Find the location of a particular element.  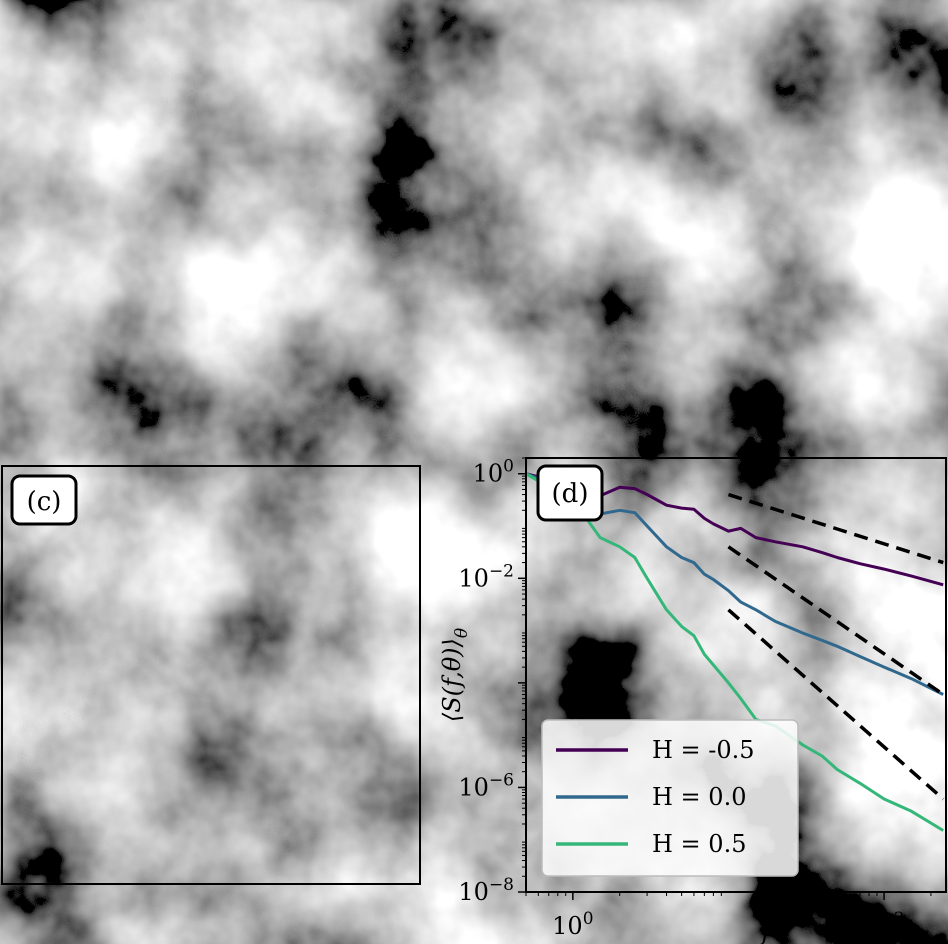

panel-label-box-c is located at coordinates (44, 500).